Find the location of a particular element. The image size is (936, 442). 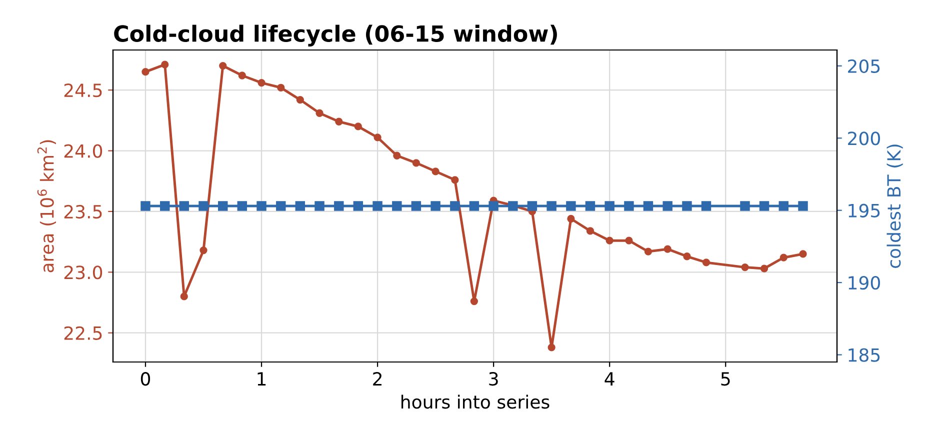

y2-tick-label: 195 is located at coordinates (864, 211).